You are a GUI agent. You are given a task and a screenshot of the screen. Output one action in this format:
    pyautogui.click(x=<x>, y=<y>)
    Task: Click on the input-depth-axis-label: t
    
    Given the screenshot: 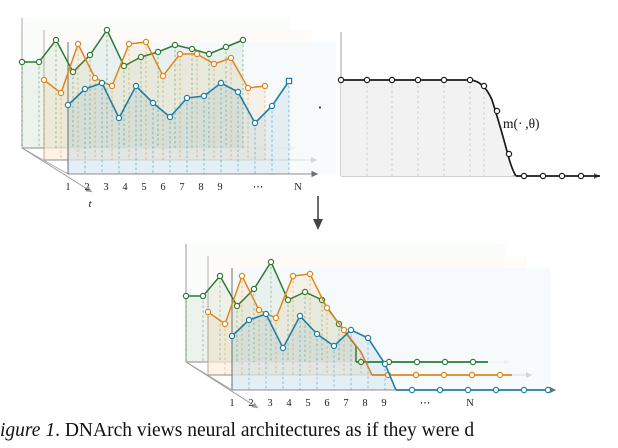 What is the action you would take?
    pyautogui.click(x=90, y=204)
    